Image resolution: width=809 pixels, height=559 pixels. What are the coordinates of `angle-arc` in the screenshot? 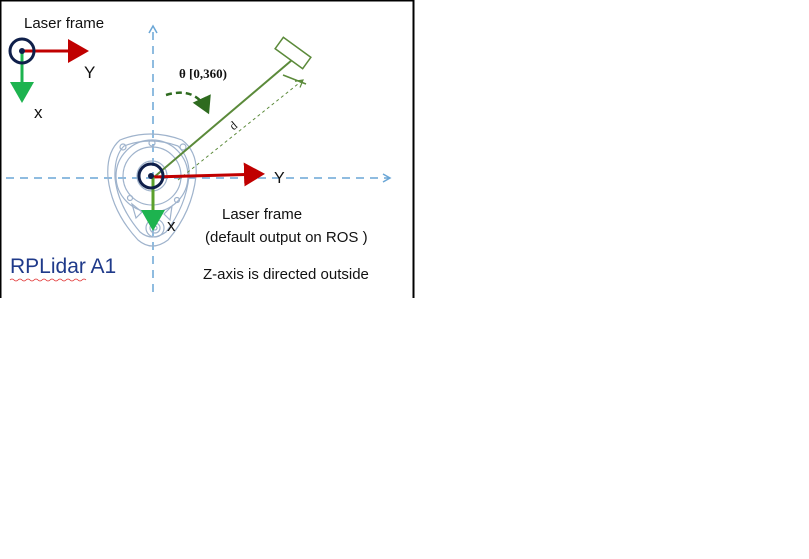 It's located at (188, 103).